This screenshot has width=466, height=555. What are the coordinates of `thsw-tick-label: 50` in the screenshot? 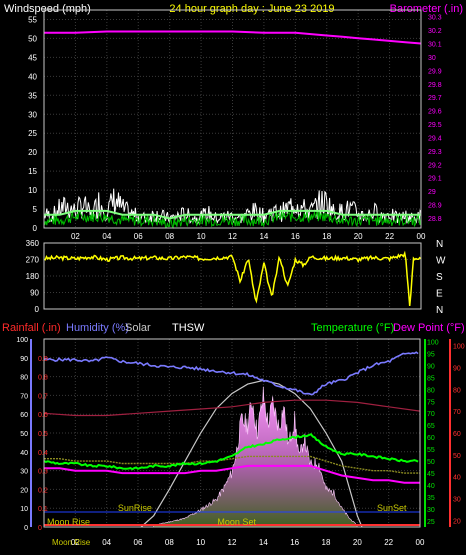 It's located at (457, 456).